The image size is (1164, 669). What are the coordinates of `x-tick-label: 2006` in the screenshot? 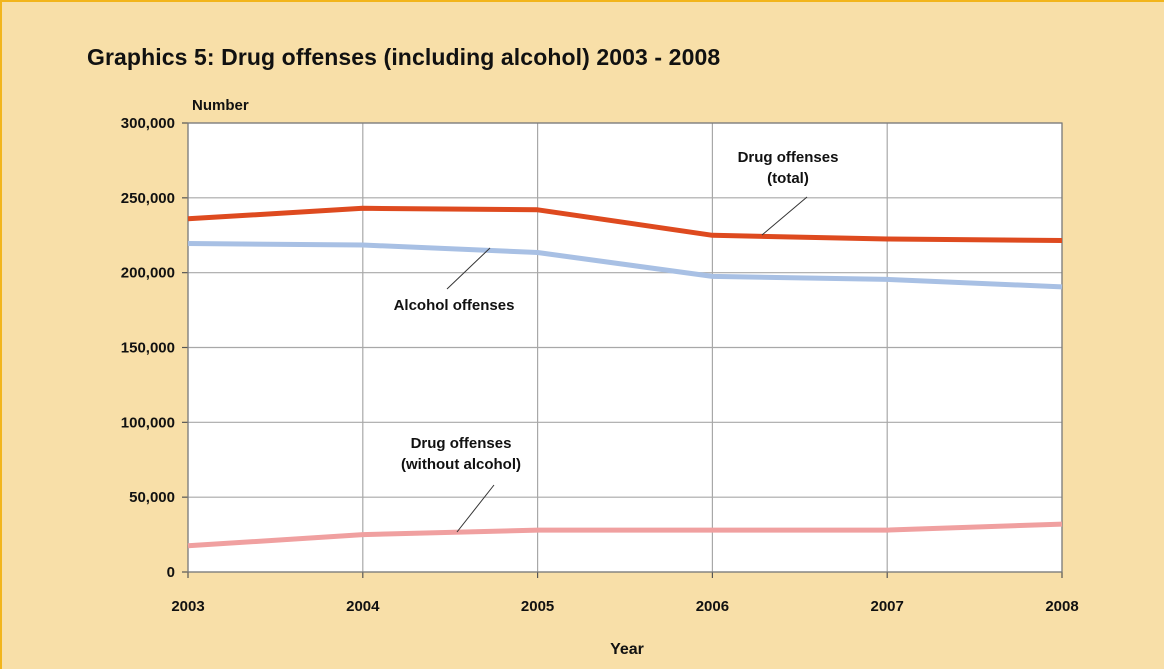 It's located at (712, 606).